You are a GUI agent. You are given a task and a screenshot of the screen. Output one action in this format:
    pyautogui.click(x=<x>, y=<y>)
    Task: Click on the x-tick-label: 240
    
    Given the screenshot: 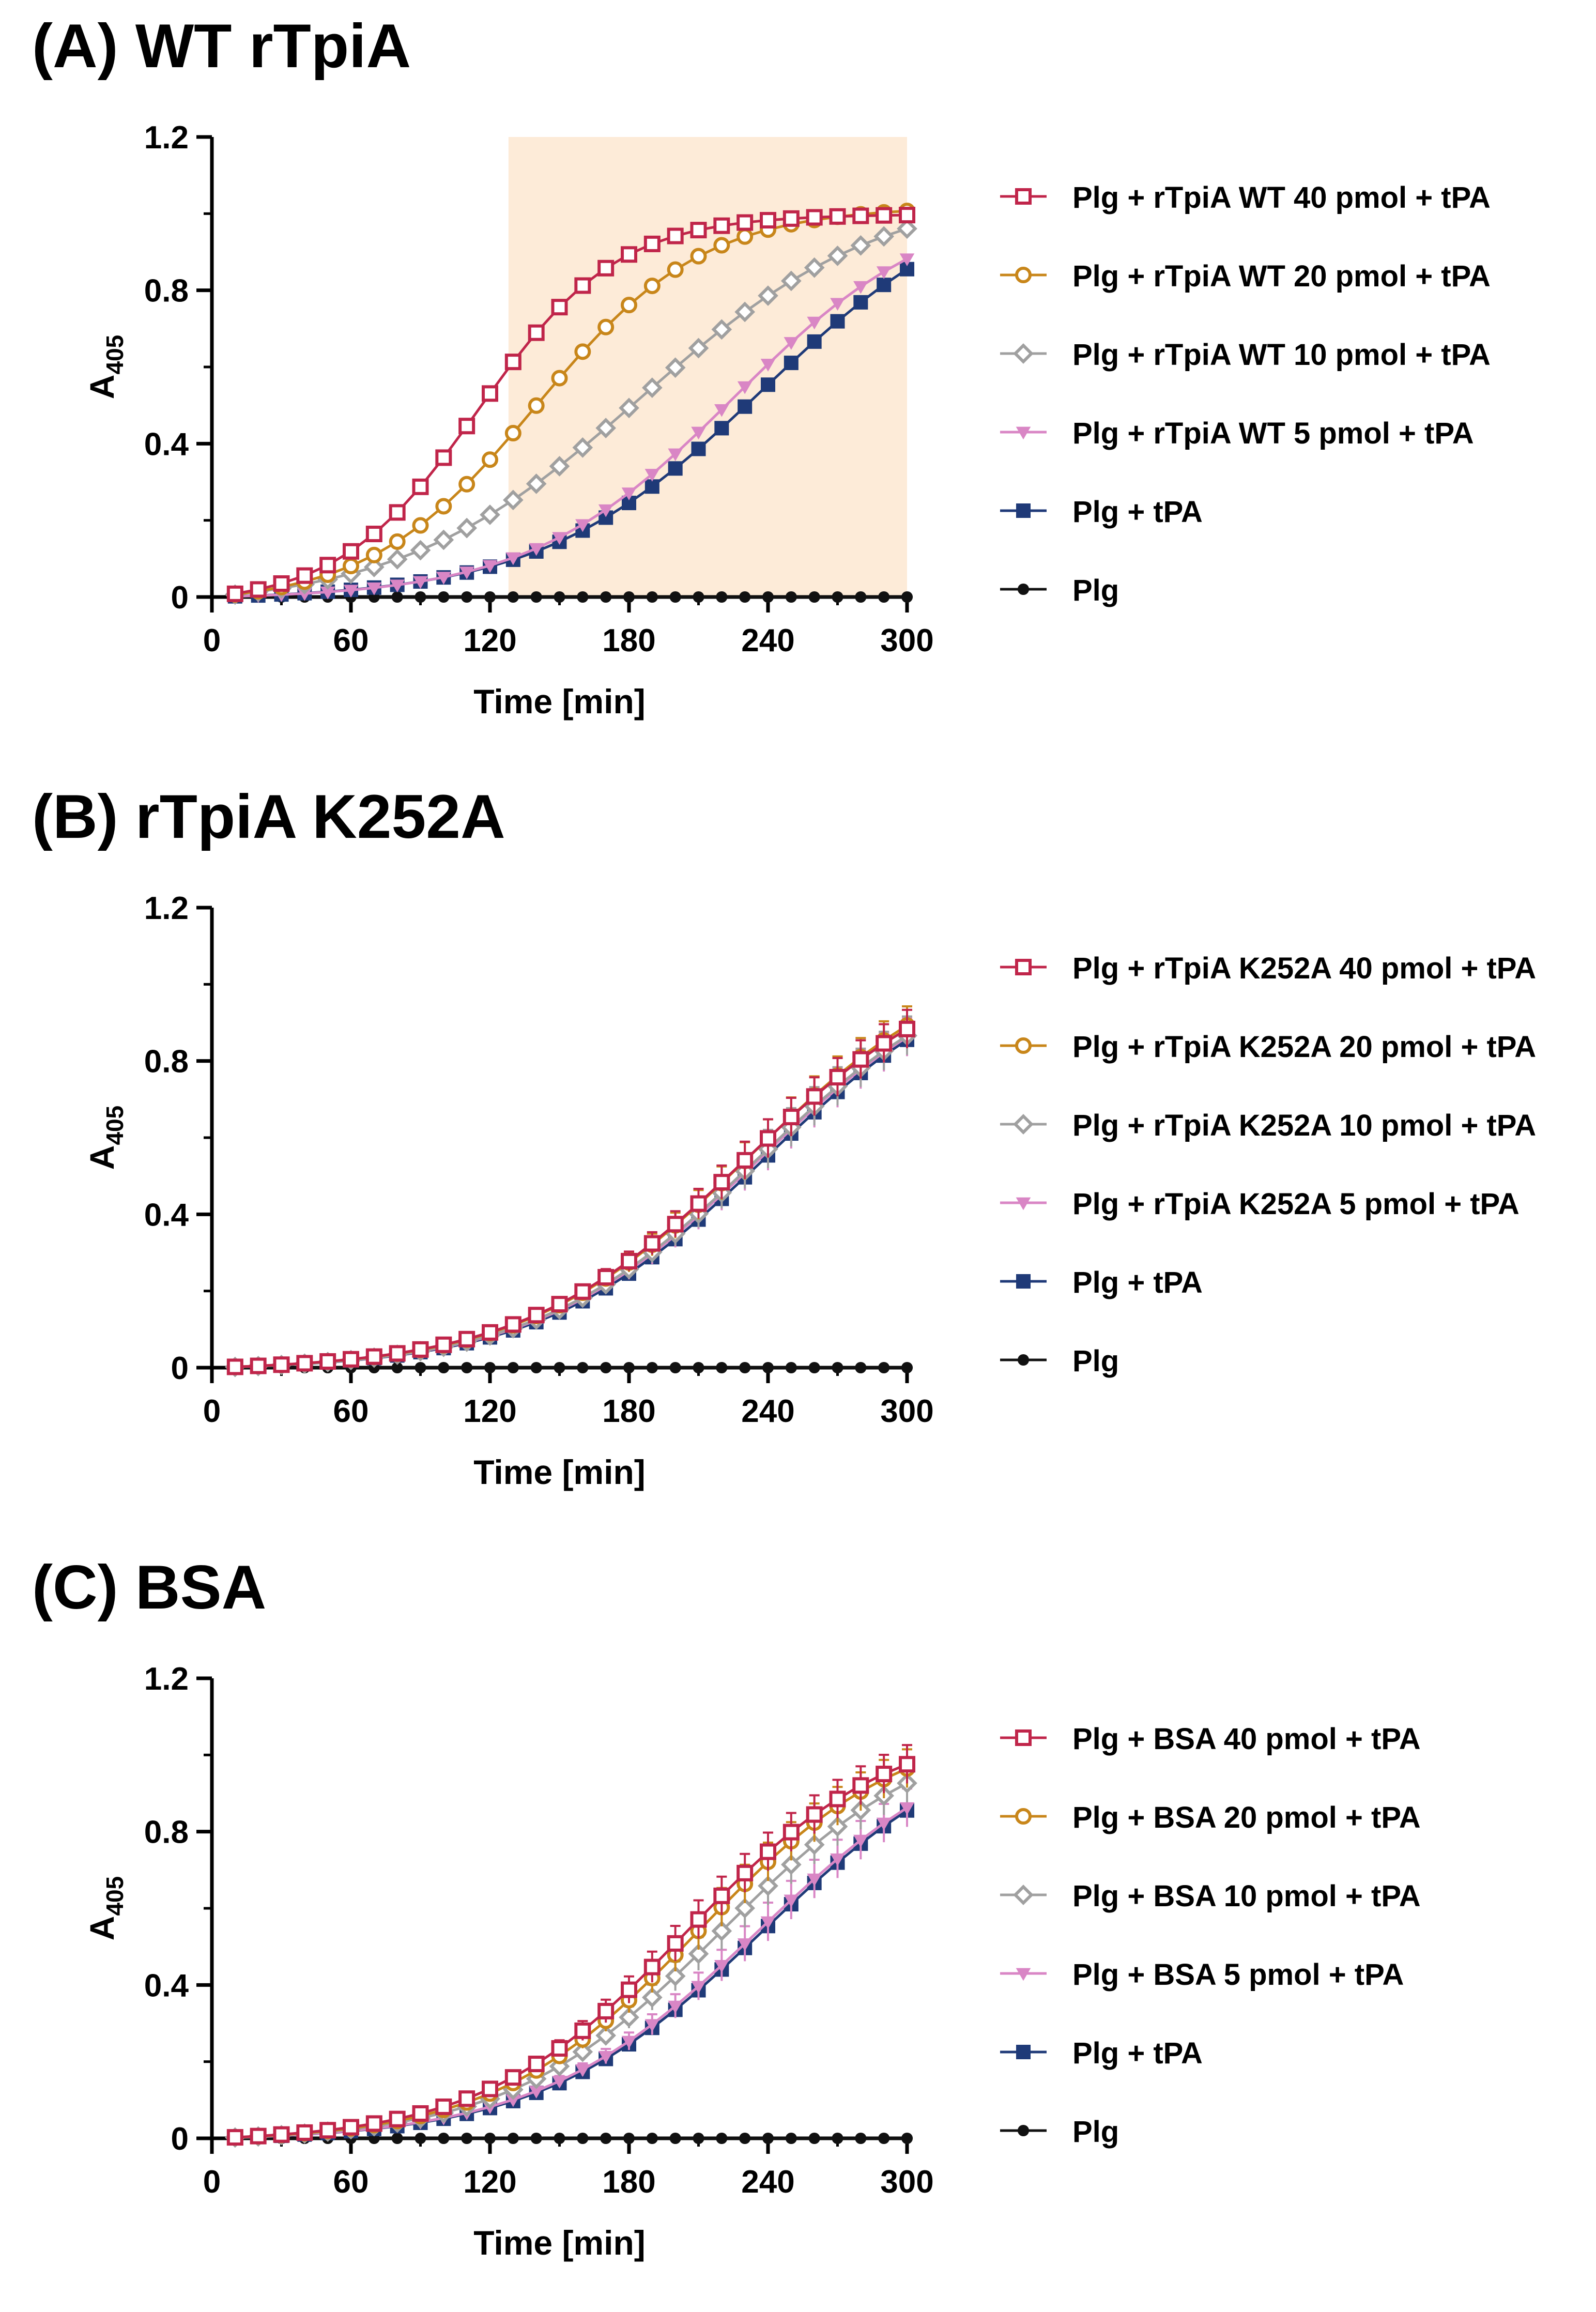 What is the action you would take?
    pyautogui.click(x=767, y=2182)
    